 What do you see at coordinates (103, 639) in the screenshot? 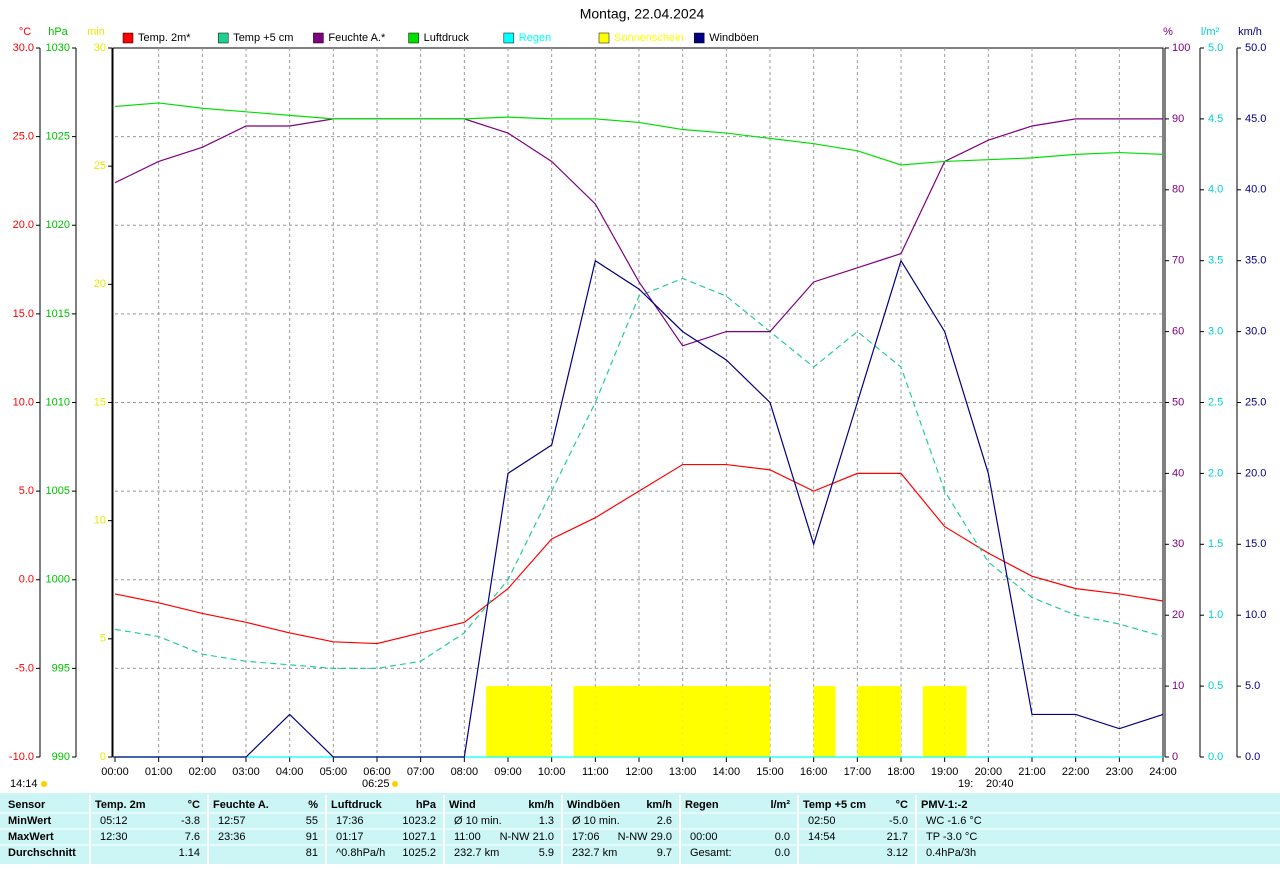
I see `y-tick-label: 5` at bounding box center [103, 639].